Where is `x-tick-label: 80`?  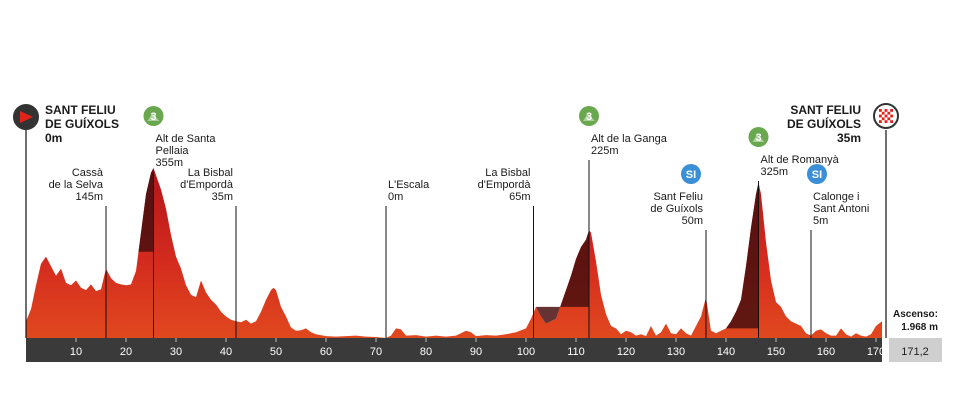
x-tick-label: 80 is located at coordinates (426, 352).